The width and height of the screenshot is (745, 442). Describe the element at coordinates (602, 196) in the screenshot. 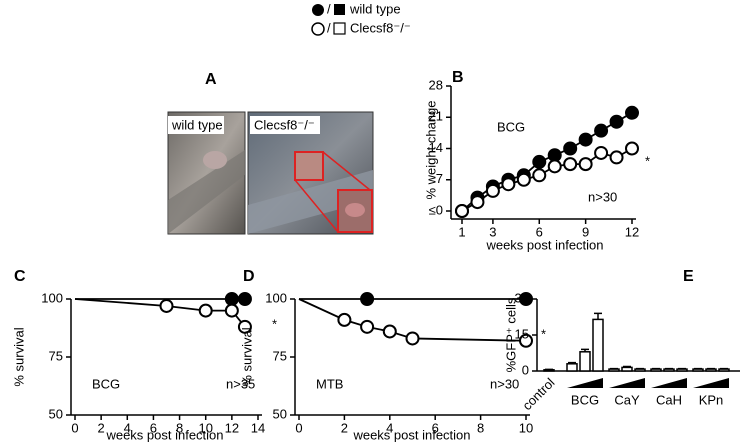

I see `n-label: n>30` at that location.